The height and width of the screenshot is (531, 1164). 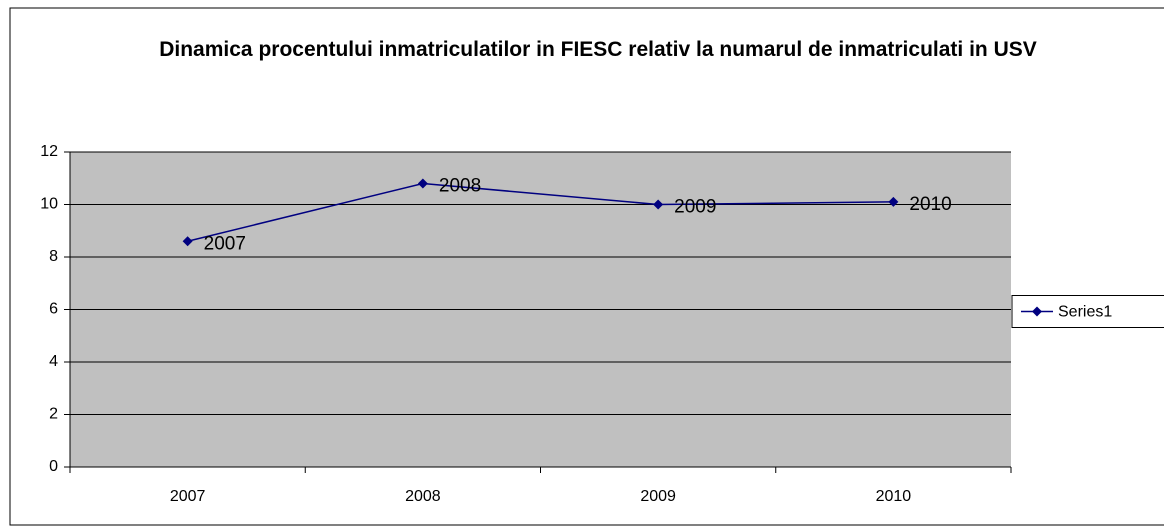 I want to click on y-tick-label: 4, so click(x=53, y=361).